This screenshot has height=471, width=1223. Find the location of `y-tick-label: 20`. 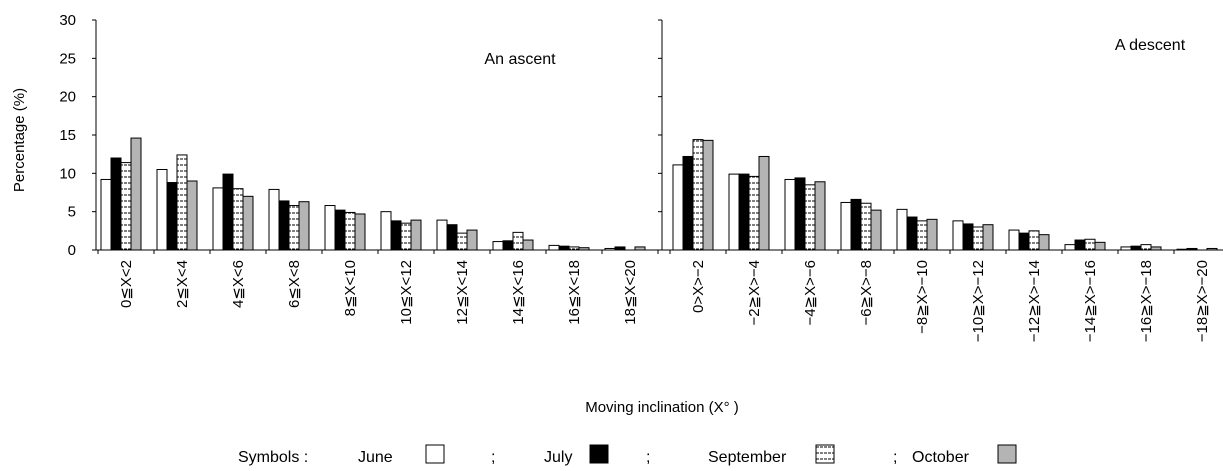

y-tick-label: 20 is located at coordinates (67, 97).